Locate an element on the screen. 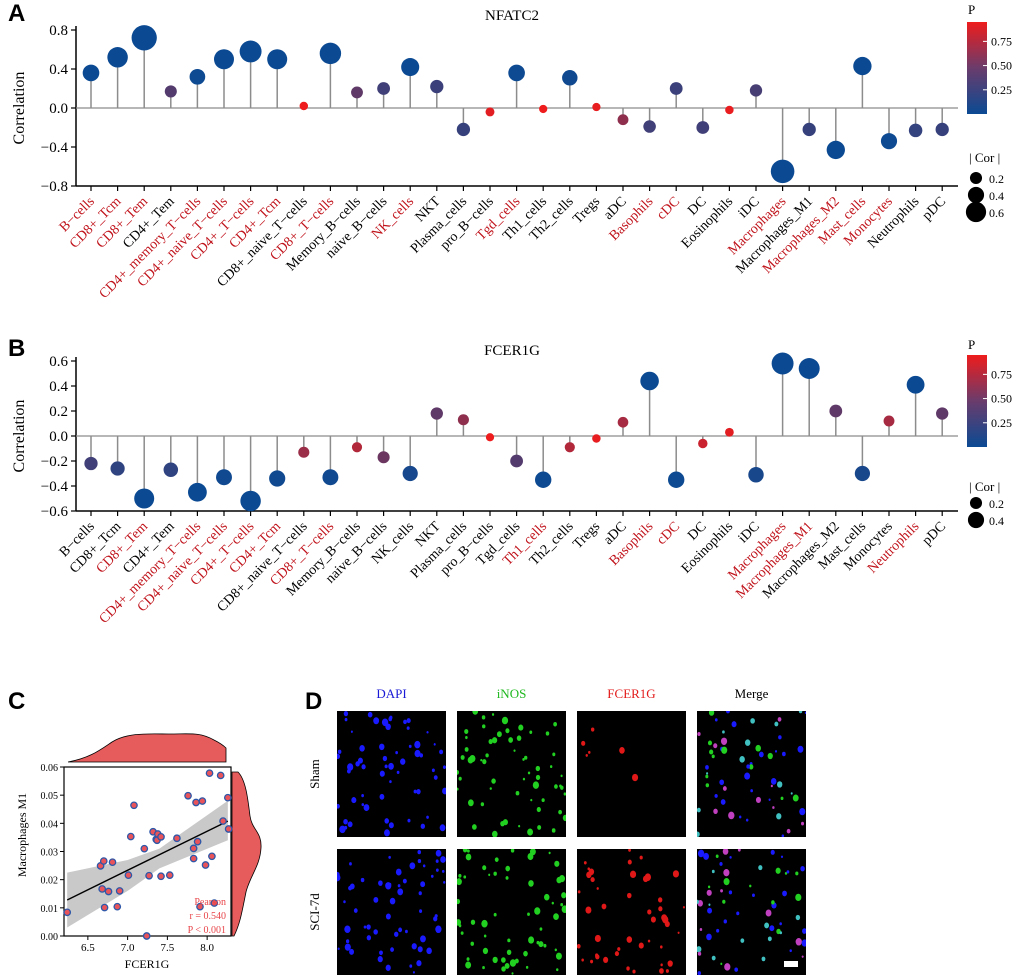  size-legend-dot is located at coordinates (976, 503).